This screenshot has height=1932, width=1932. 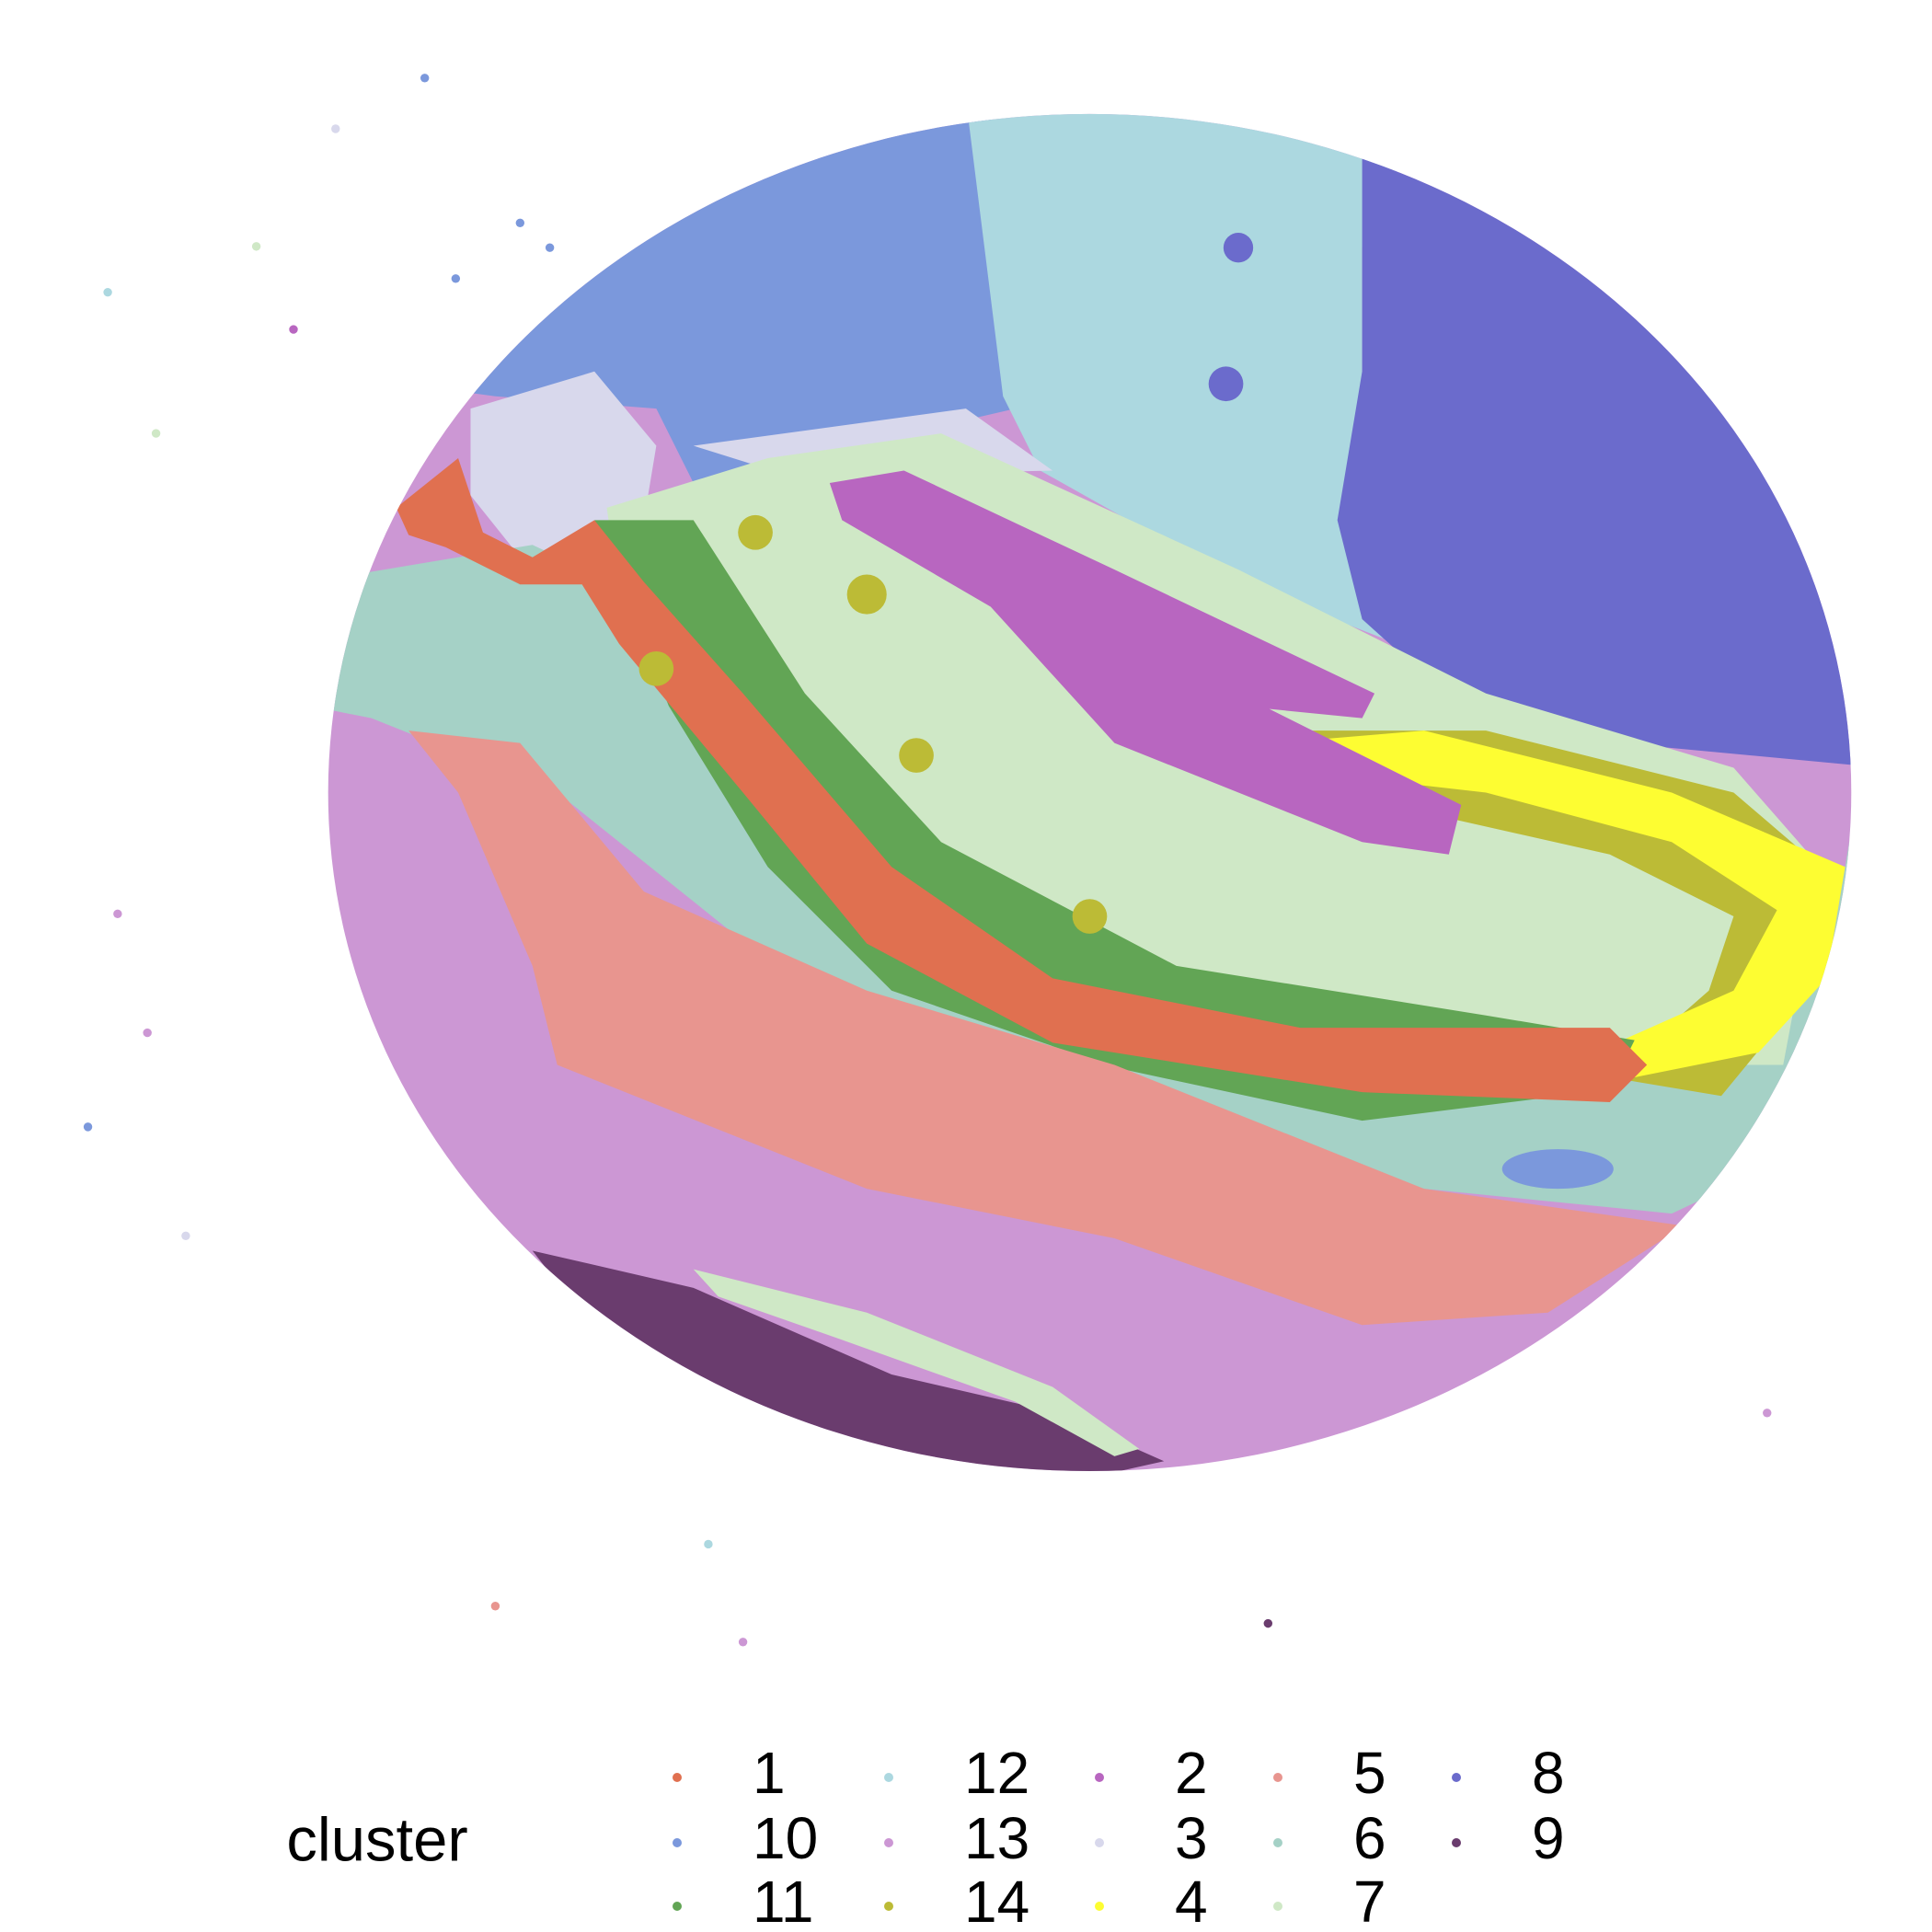 What do you see at coordinates (997, 1773) in the screenshot?
I see `legend-label: 12` at bounding box center [997, 1773].